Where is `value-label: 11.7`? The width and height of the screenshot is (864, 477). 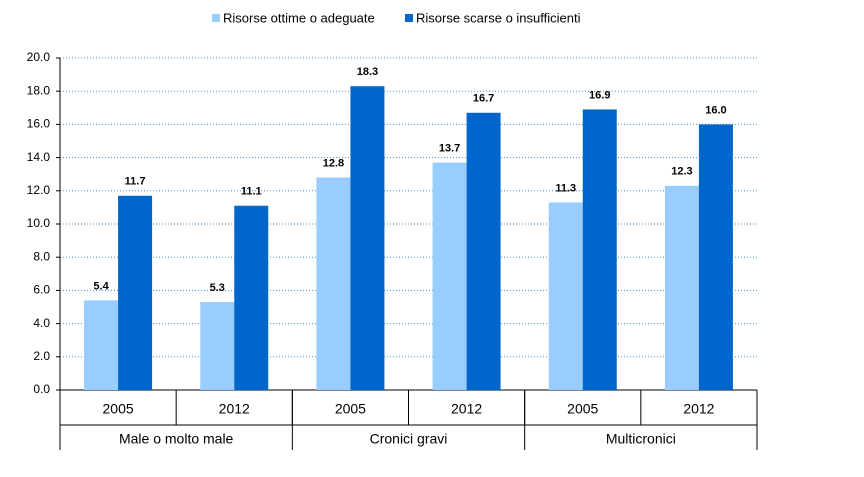 value-label: 11.7 is located at coordinates (135, 182).